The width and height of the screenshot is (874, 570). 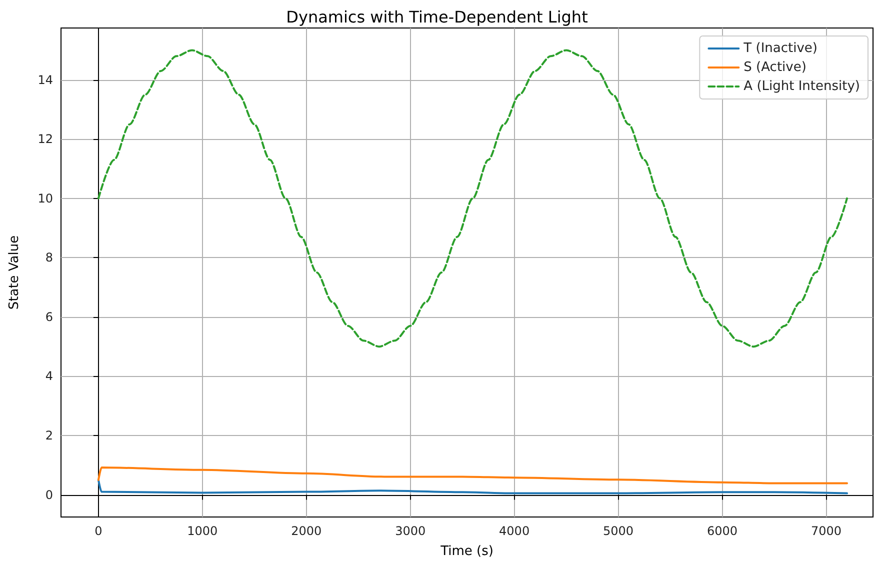 I want to click on y-axis-title: State Value, so click(x=14, y=272).